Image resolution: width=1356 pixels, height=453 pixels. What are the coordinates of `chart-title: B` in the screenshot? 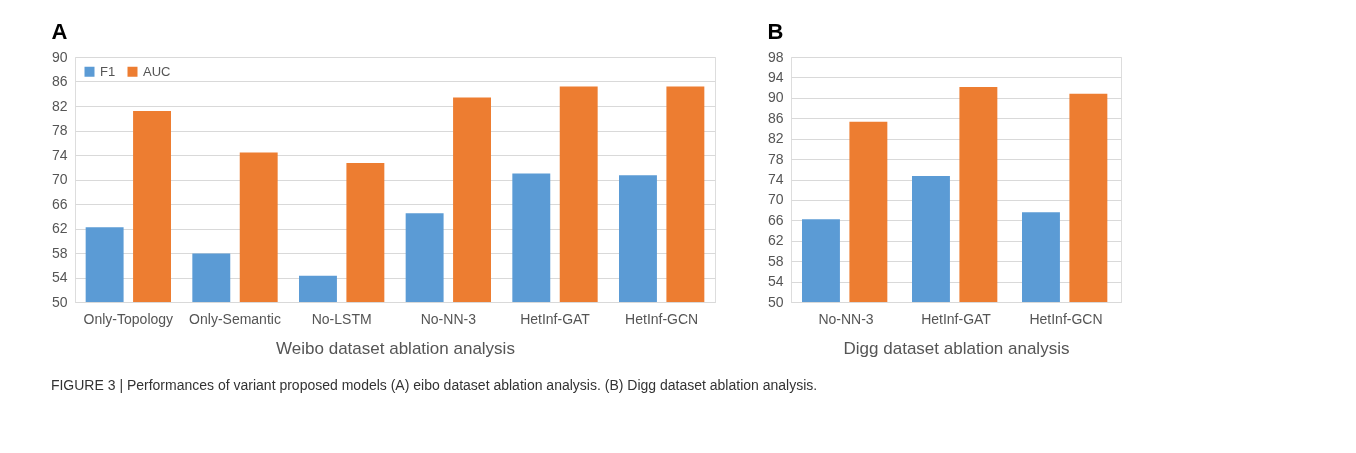 It's located at (775, 31).